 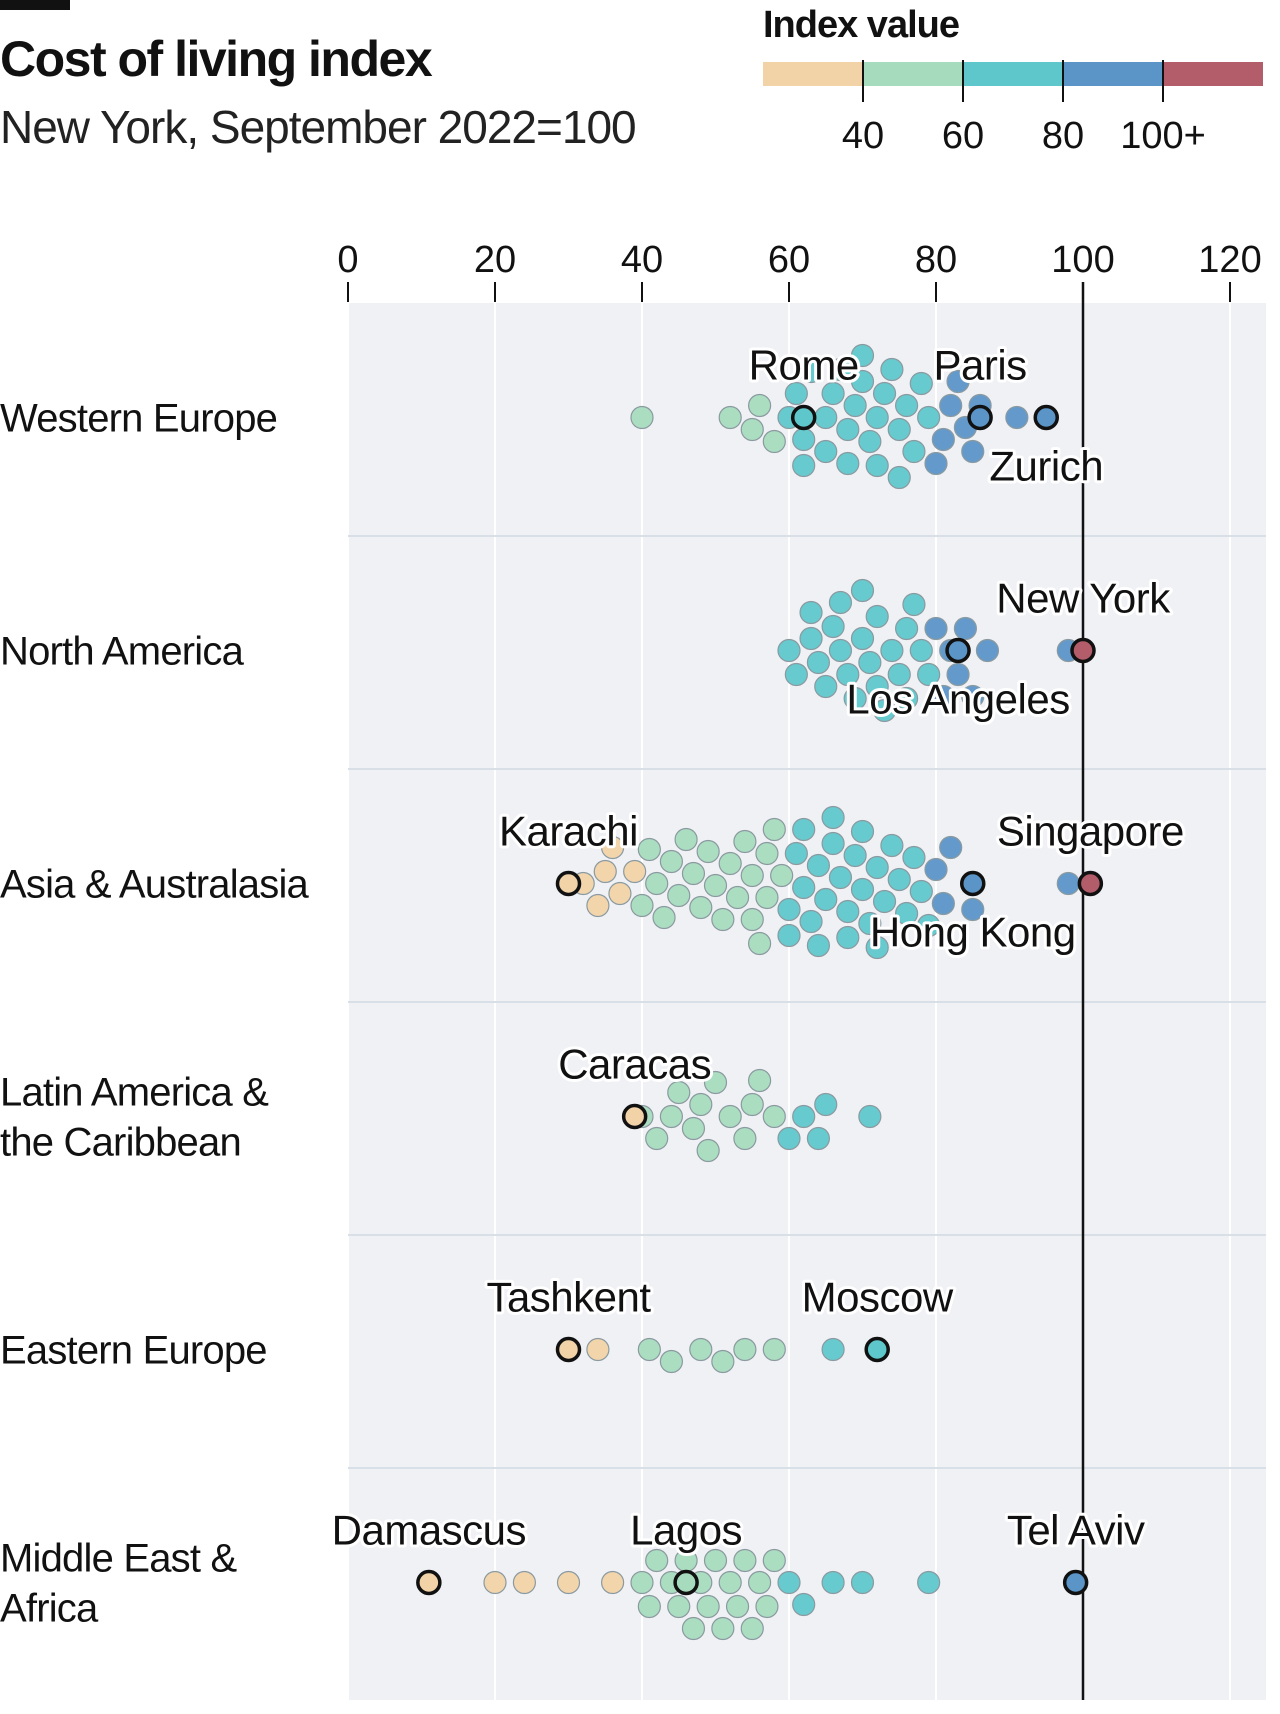 What do you see at coordinates (429, 1530) in the screenshot?
I see `city-label: Damascus` at bounding box center [429, 1530].